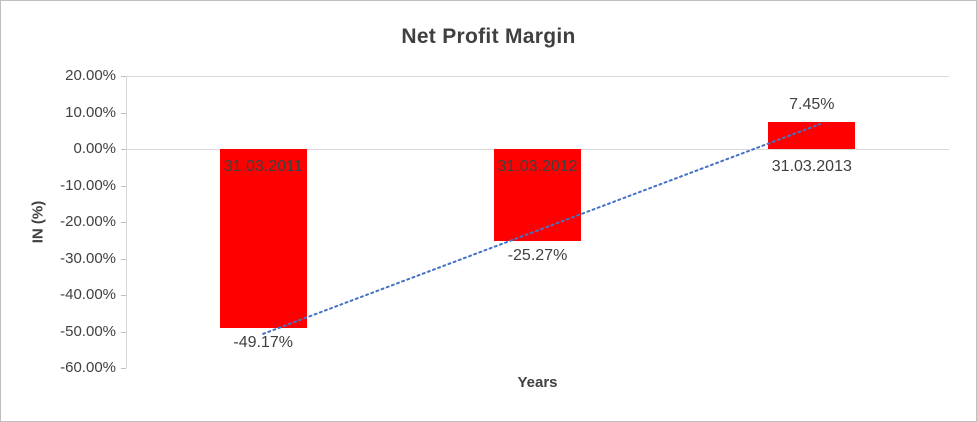 This screenshot has width=977, height=422. I want to click on y-tick-label: -40.00%, so click(88, 294).